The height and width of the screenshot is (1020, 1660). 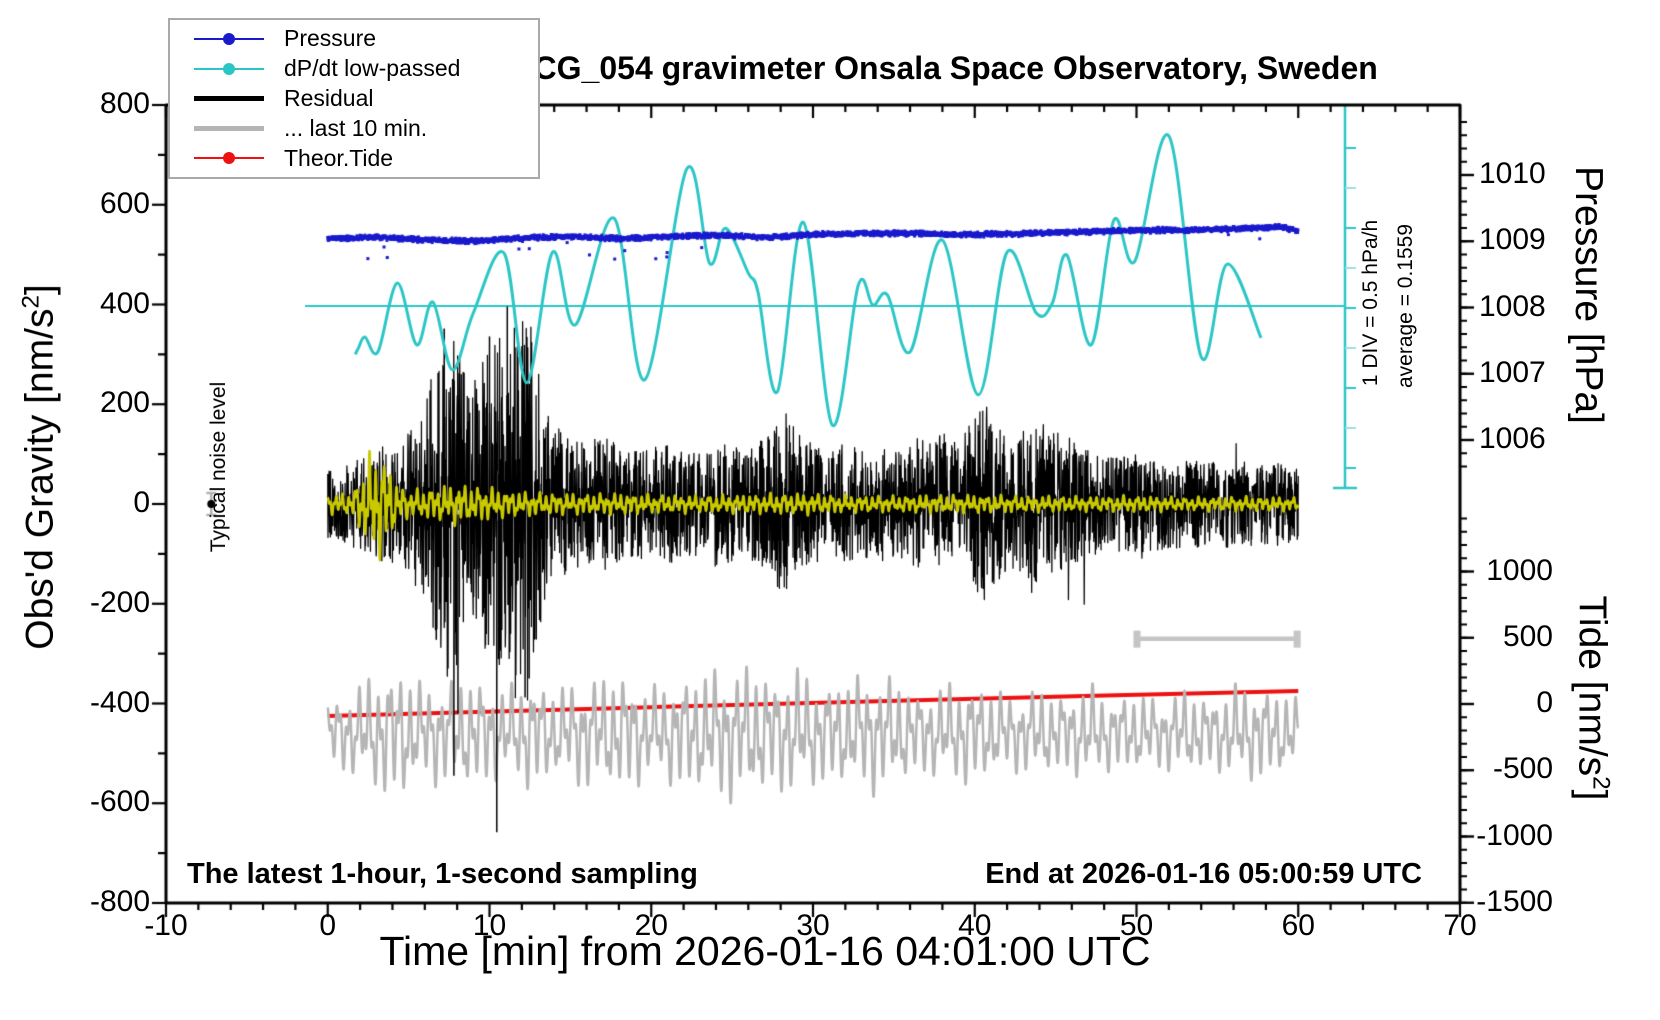 What do you see at coordinates (1514, 835) in the screenshot?
I see `tide-tick-label: -1000` at bounding box center [1514, 835].